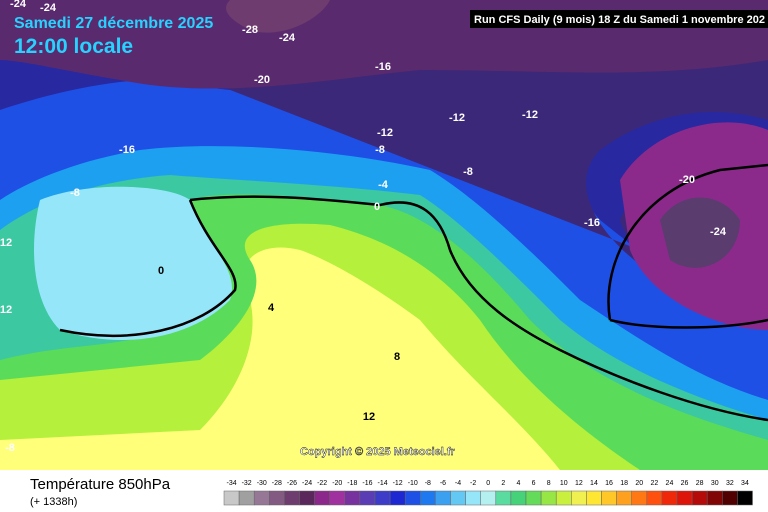 The image size is (768, 512). Describe the element at coordinates (654, 483) in the screenshot. I see `scale-label: 22` at that location.